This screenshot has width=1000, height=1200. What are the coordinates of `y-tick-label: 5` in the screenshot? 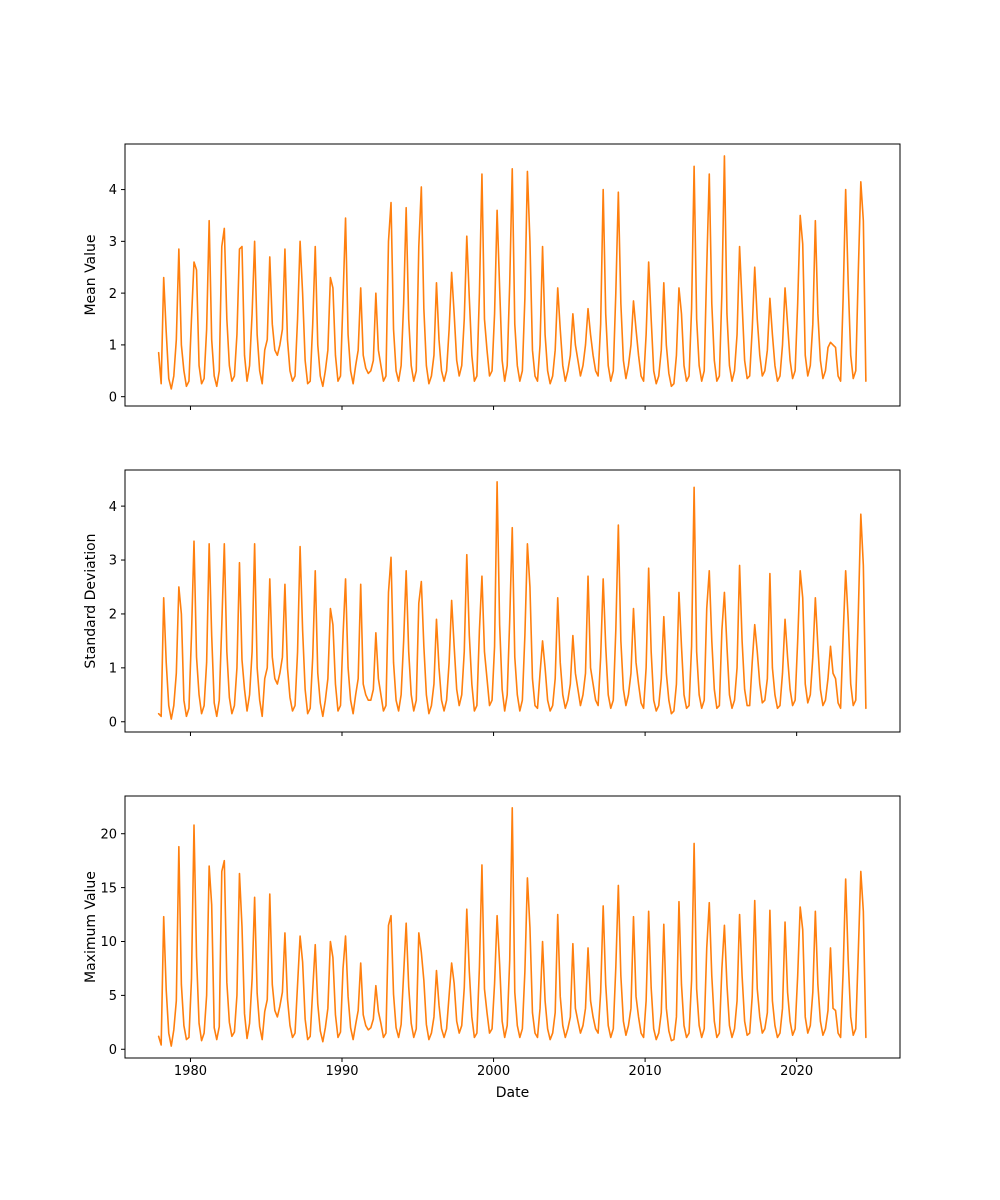 It's located at (113, 996).